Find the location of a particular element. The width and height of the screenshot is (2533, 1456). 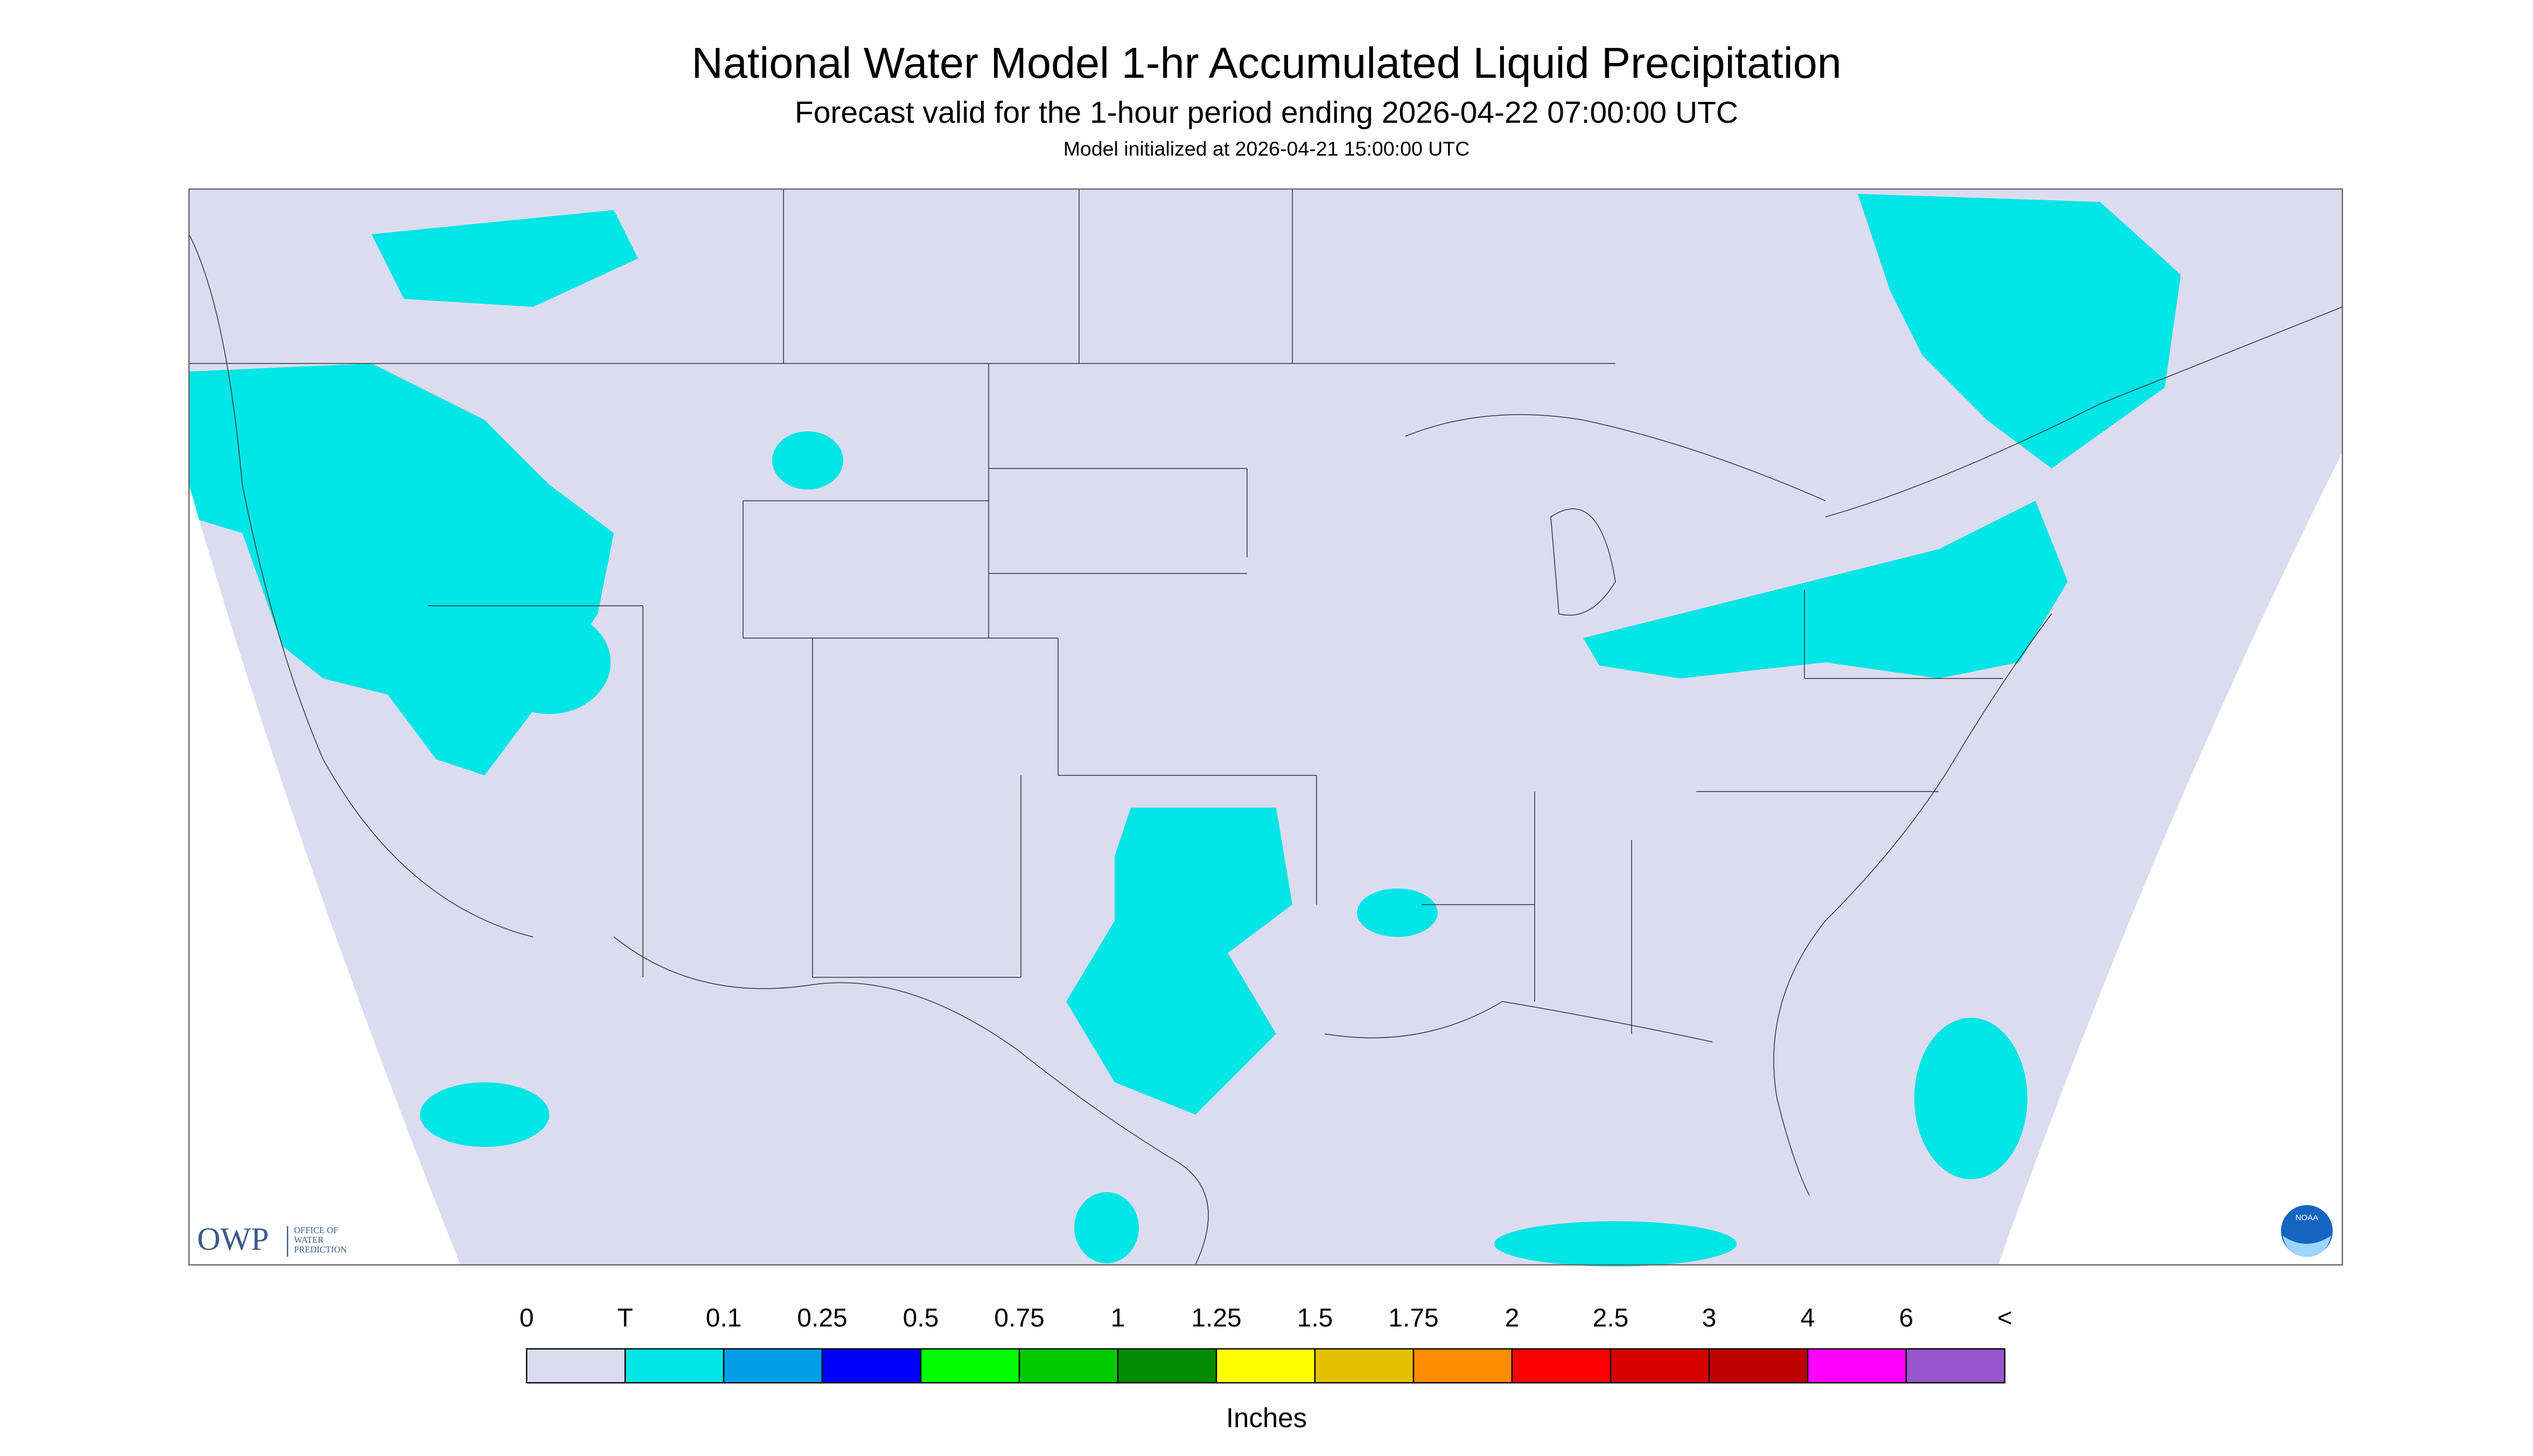

colorbar-label: 1 is located at coordinates (1118, 1318).